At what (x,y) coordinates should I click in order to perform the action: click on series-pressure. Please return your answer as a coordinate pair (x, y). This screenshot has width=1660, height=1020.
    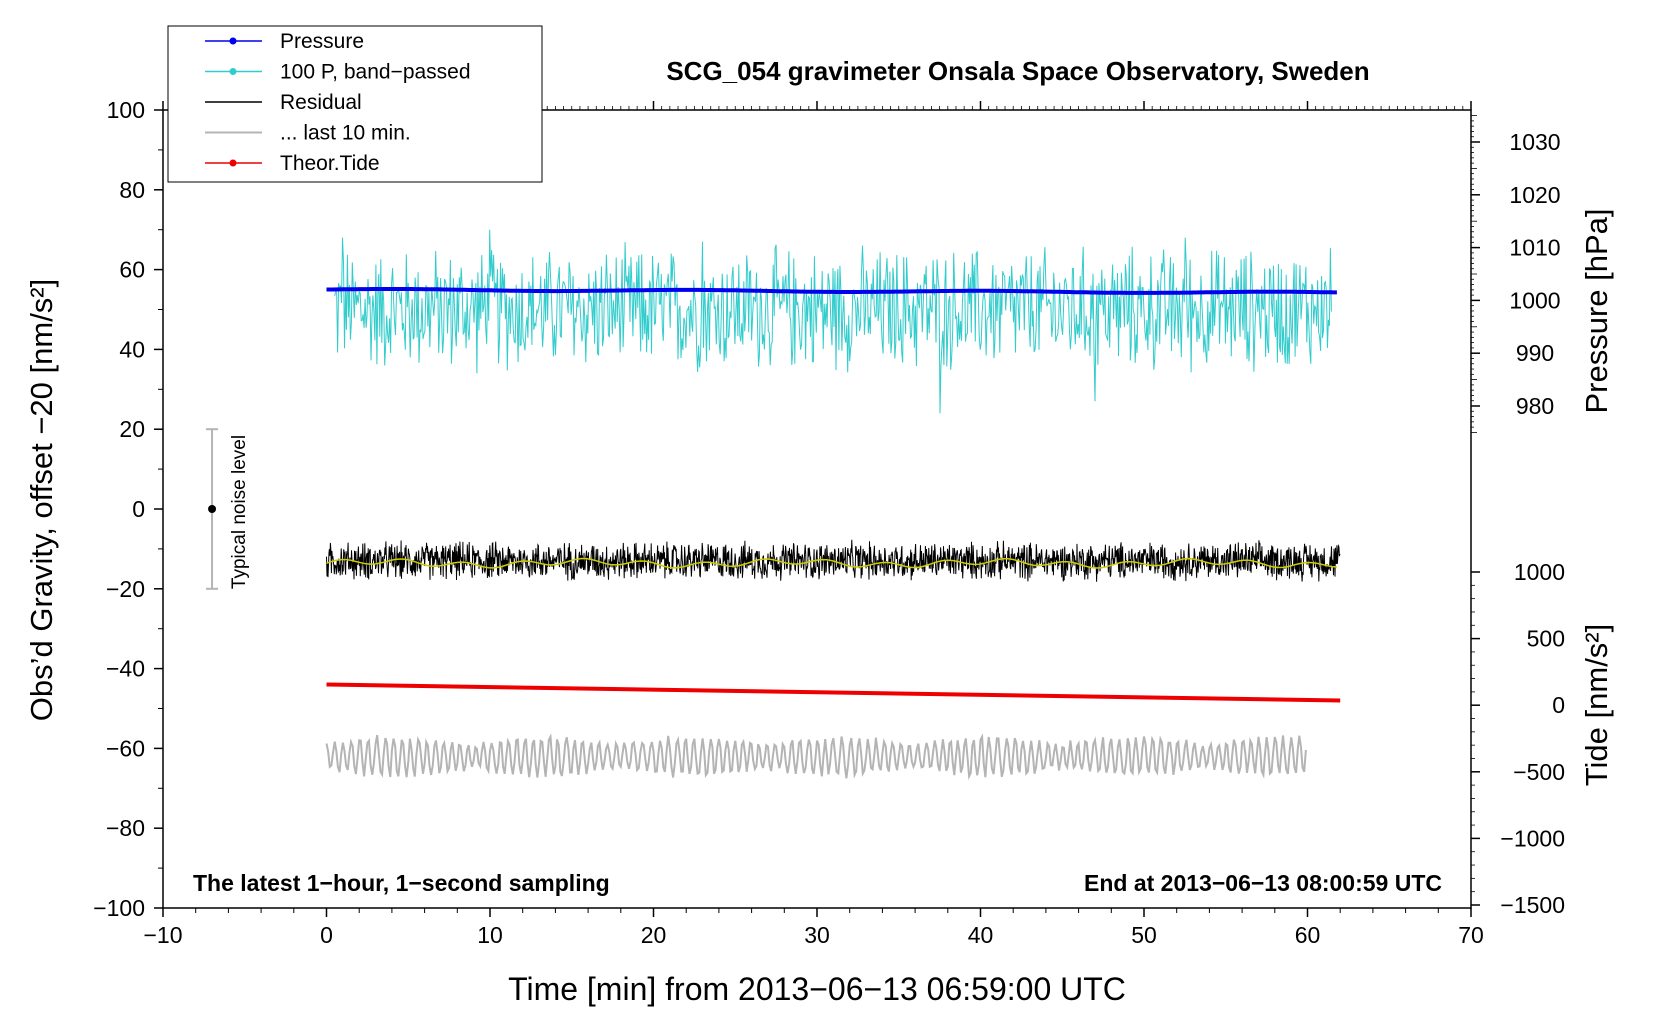
    Looking at the image, I should click on (831, 291).